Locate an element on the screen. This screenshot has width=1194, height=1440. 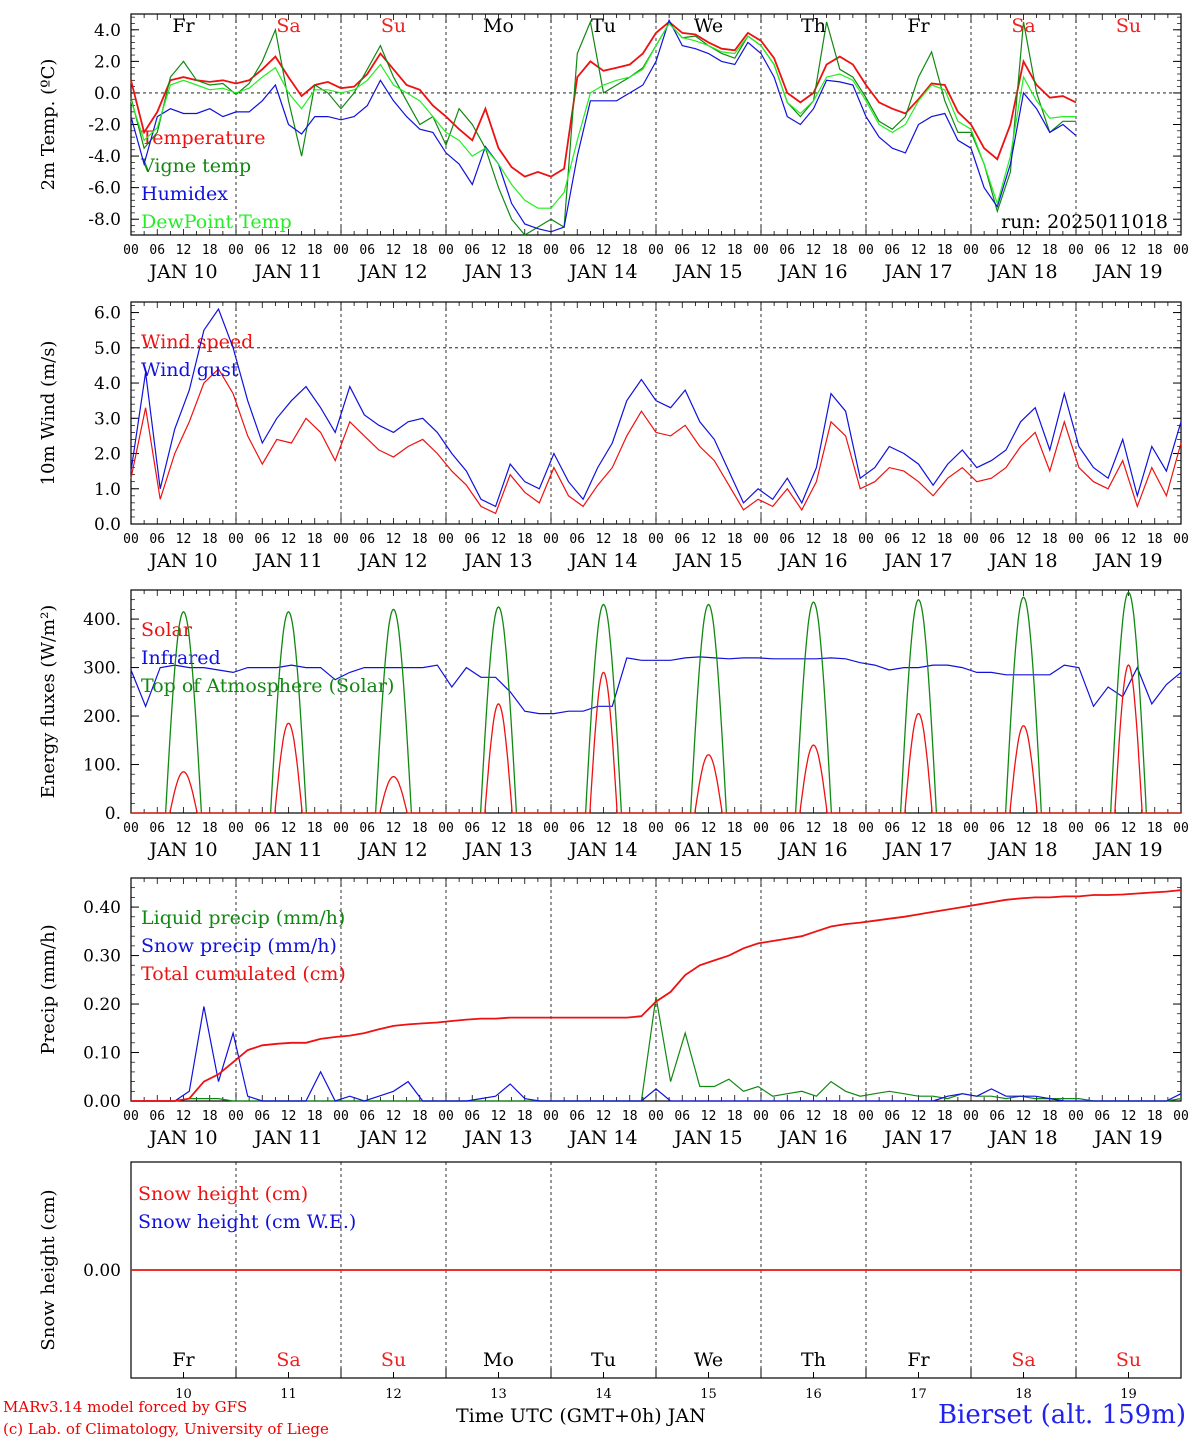
series-line-total-cumulated-cm- is located at coordinates (656, 995).